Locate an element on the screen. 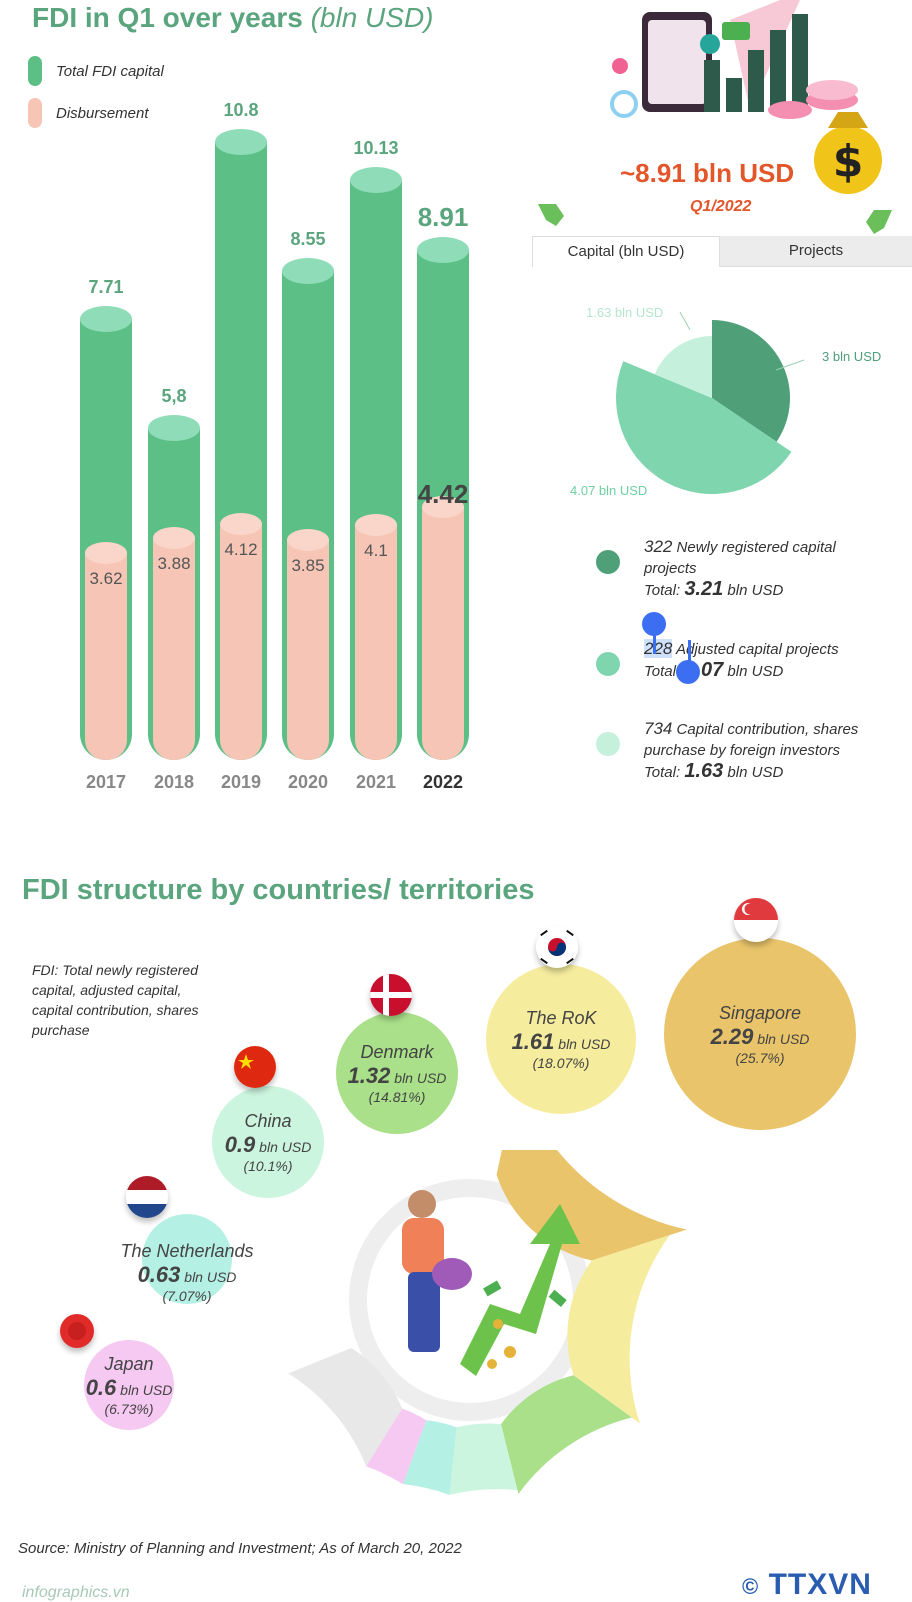 The width and height of the screenshot is (912, 1602). category-desc: Newly registered capital projects is located at coordinates (740, 558).